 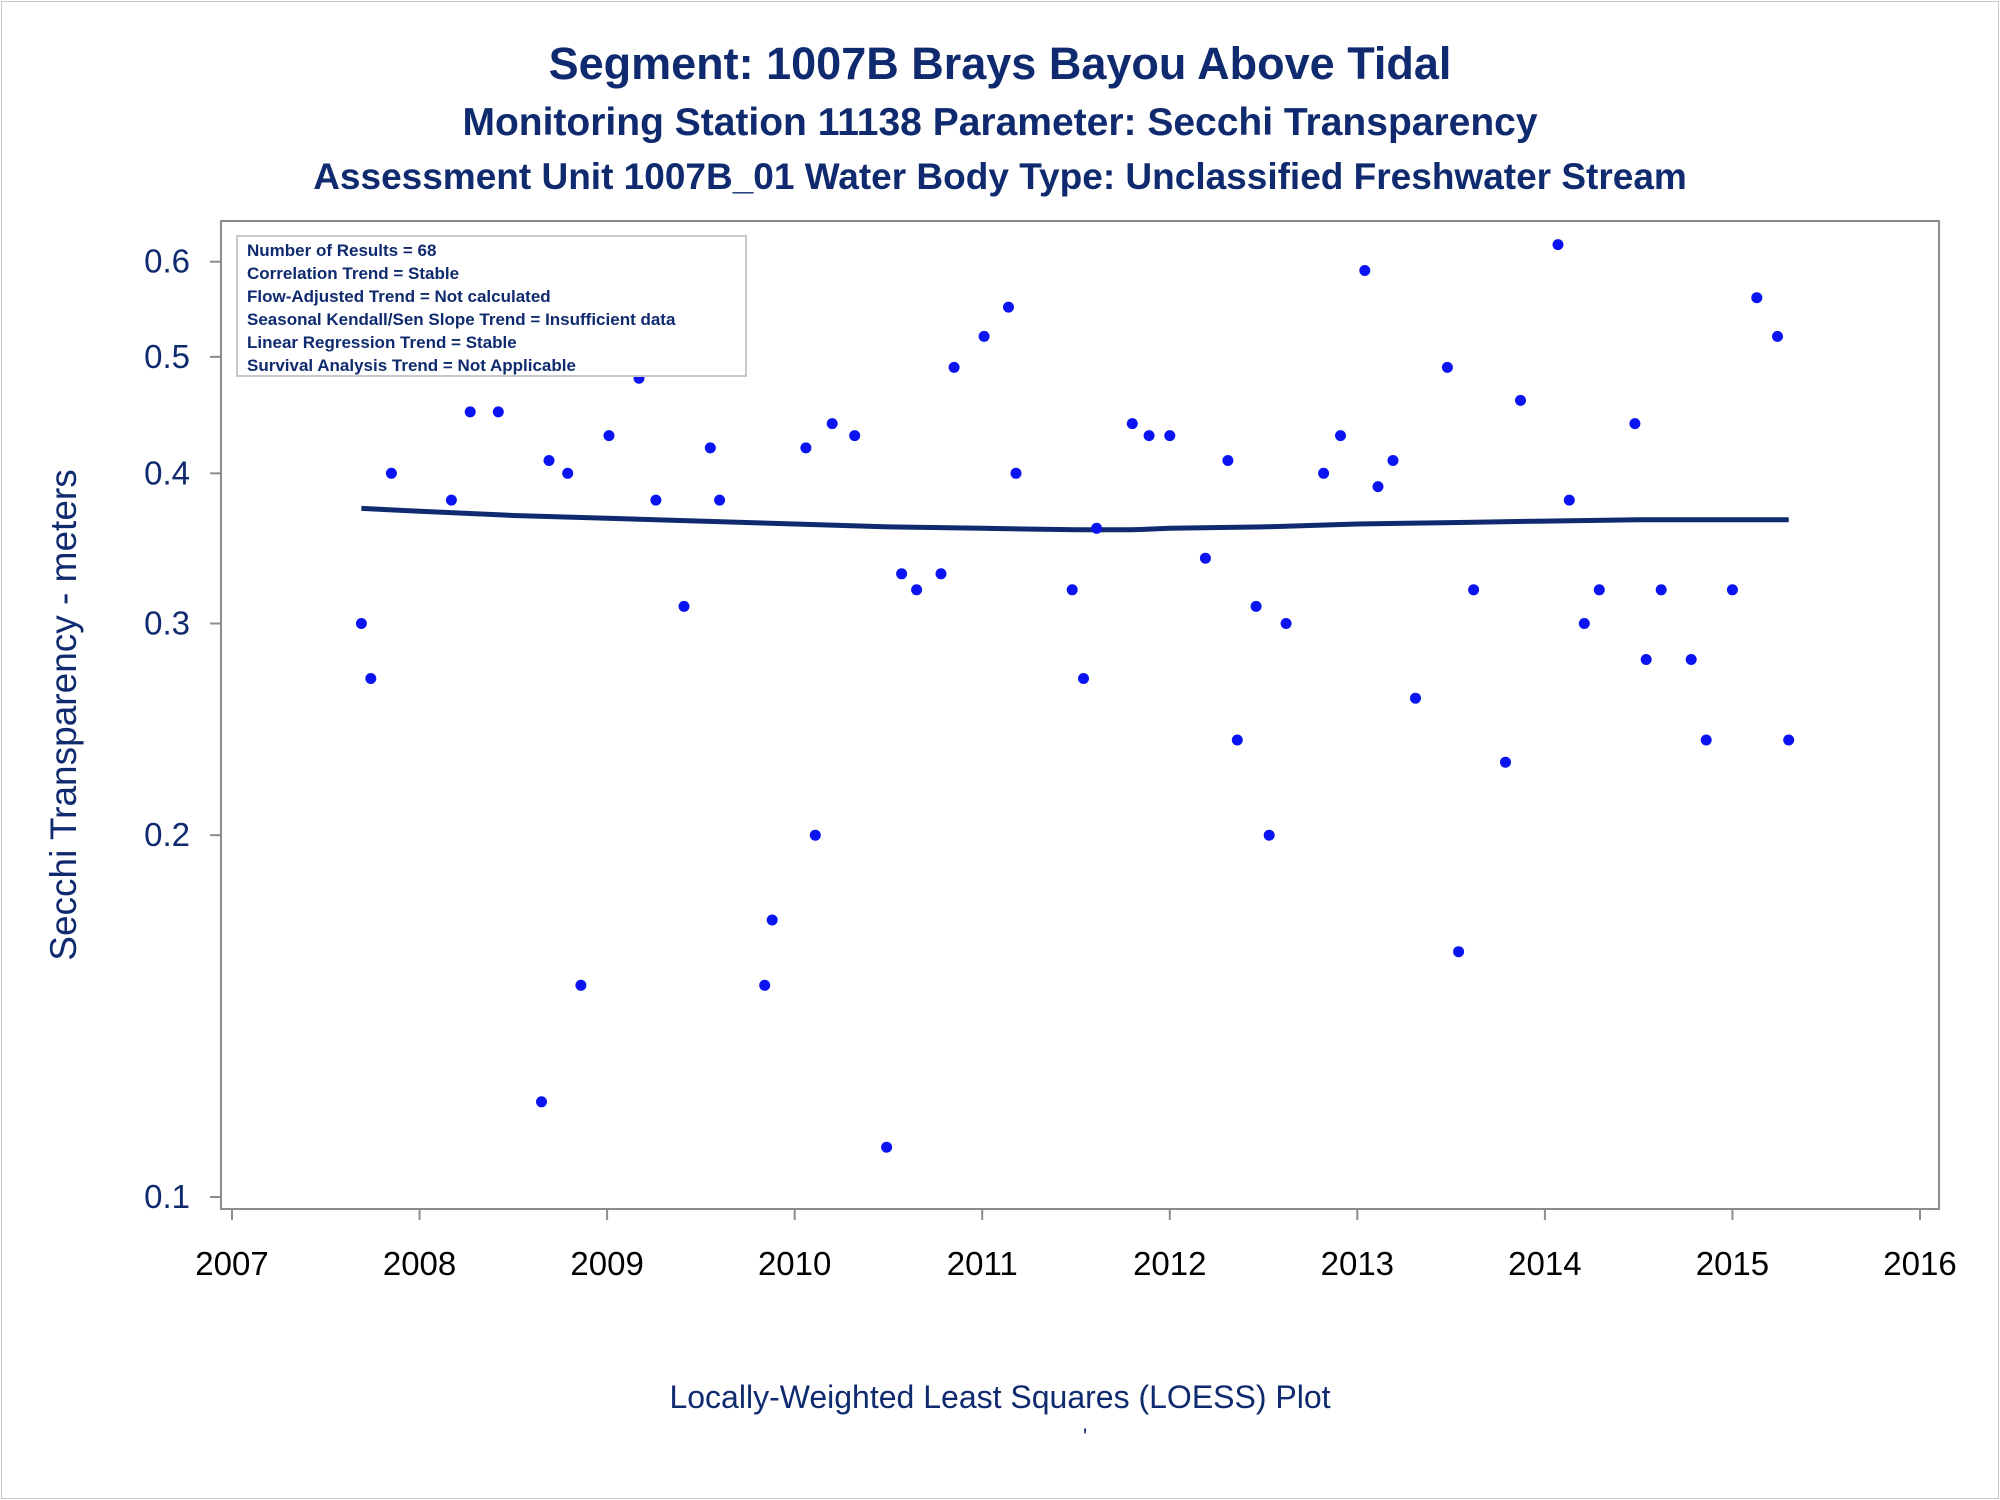 I want to click on x-axis: 2007 2008 2009 2010 2011 2012 2013 2014 2015 2016, so click(x=1076, y=1245).